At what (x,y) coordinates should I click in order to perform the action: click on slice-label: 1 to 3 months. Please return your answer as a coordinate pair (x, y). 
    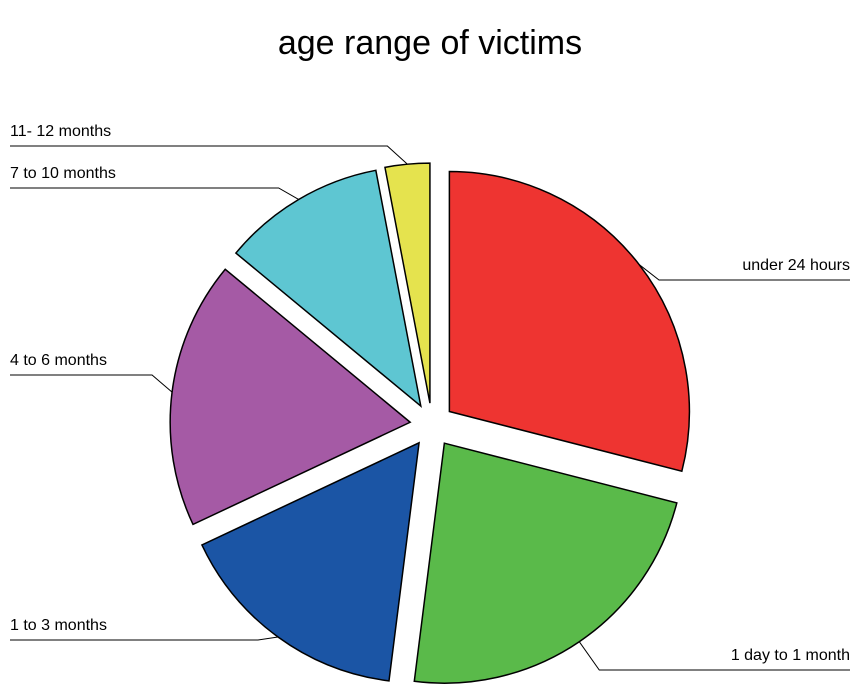
    Looking at the image, I should click on (58, 625).